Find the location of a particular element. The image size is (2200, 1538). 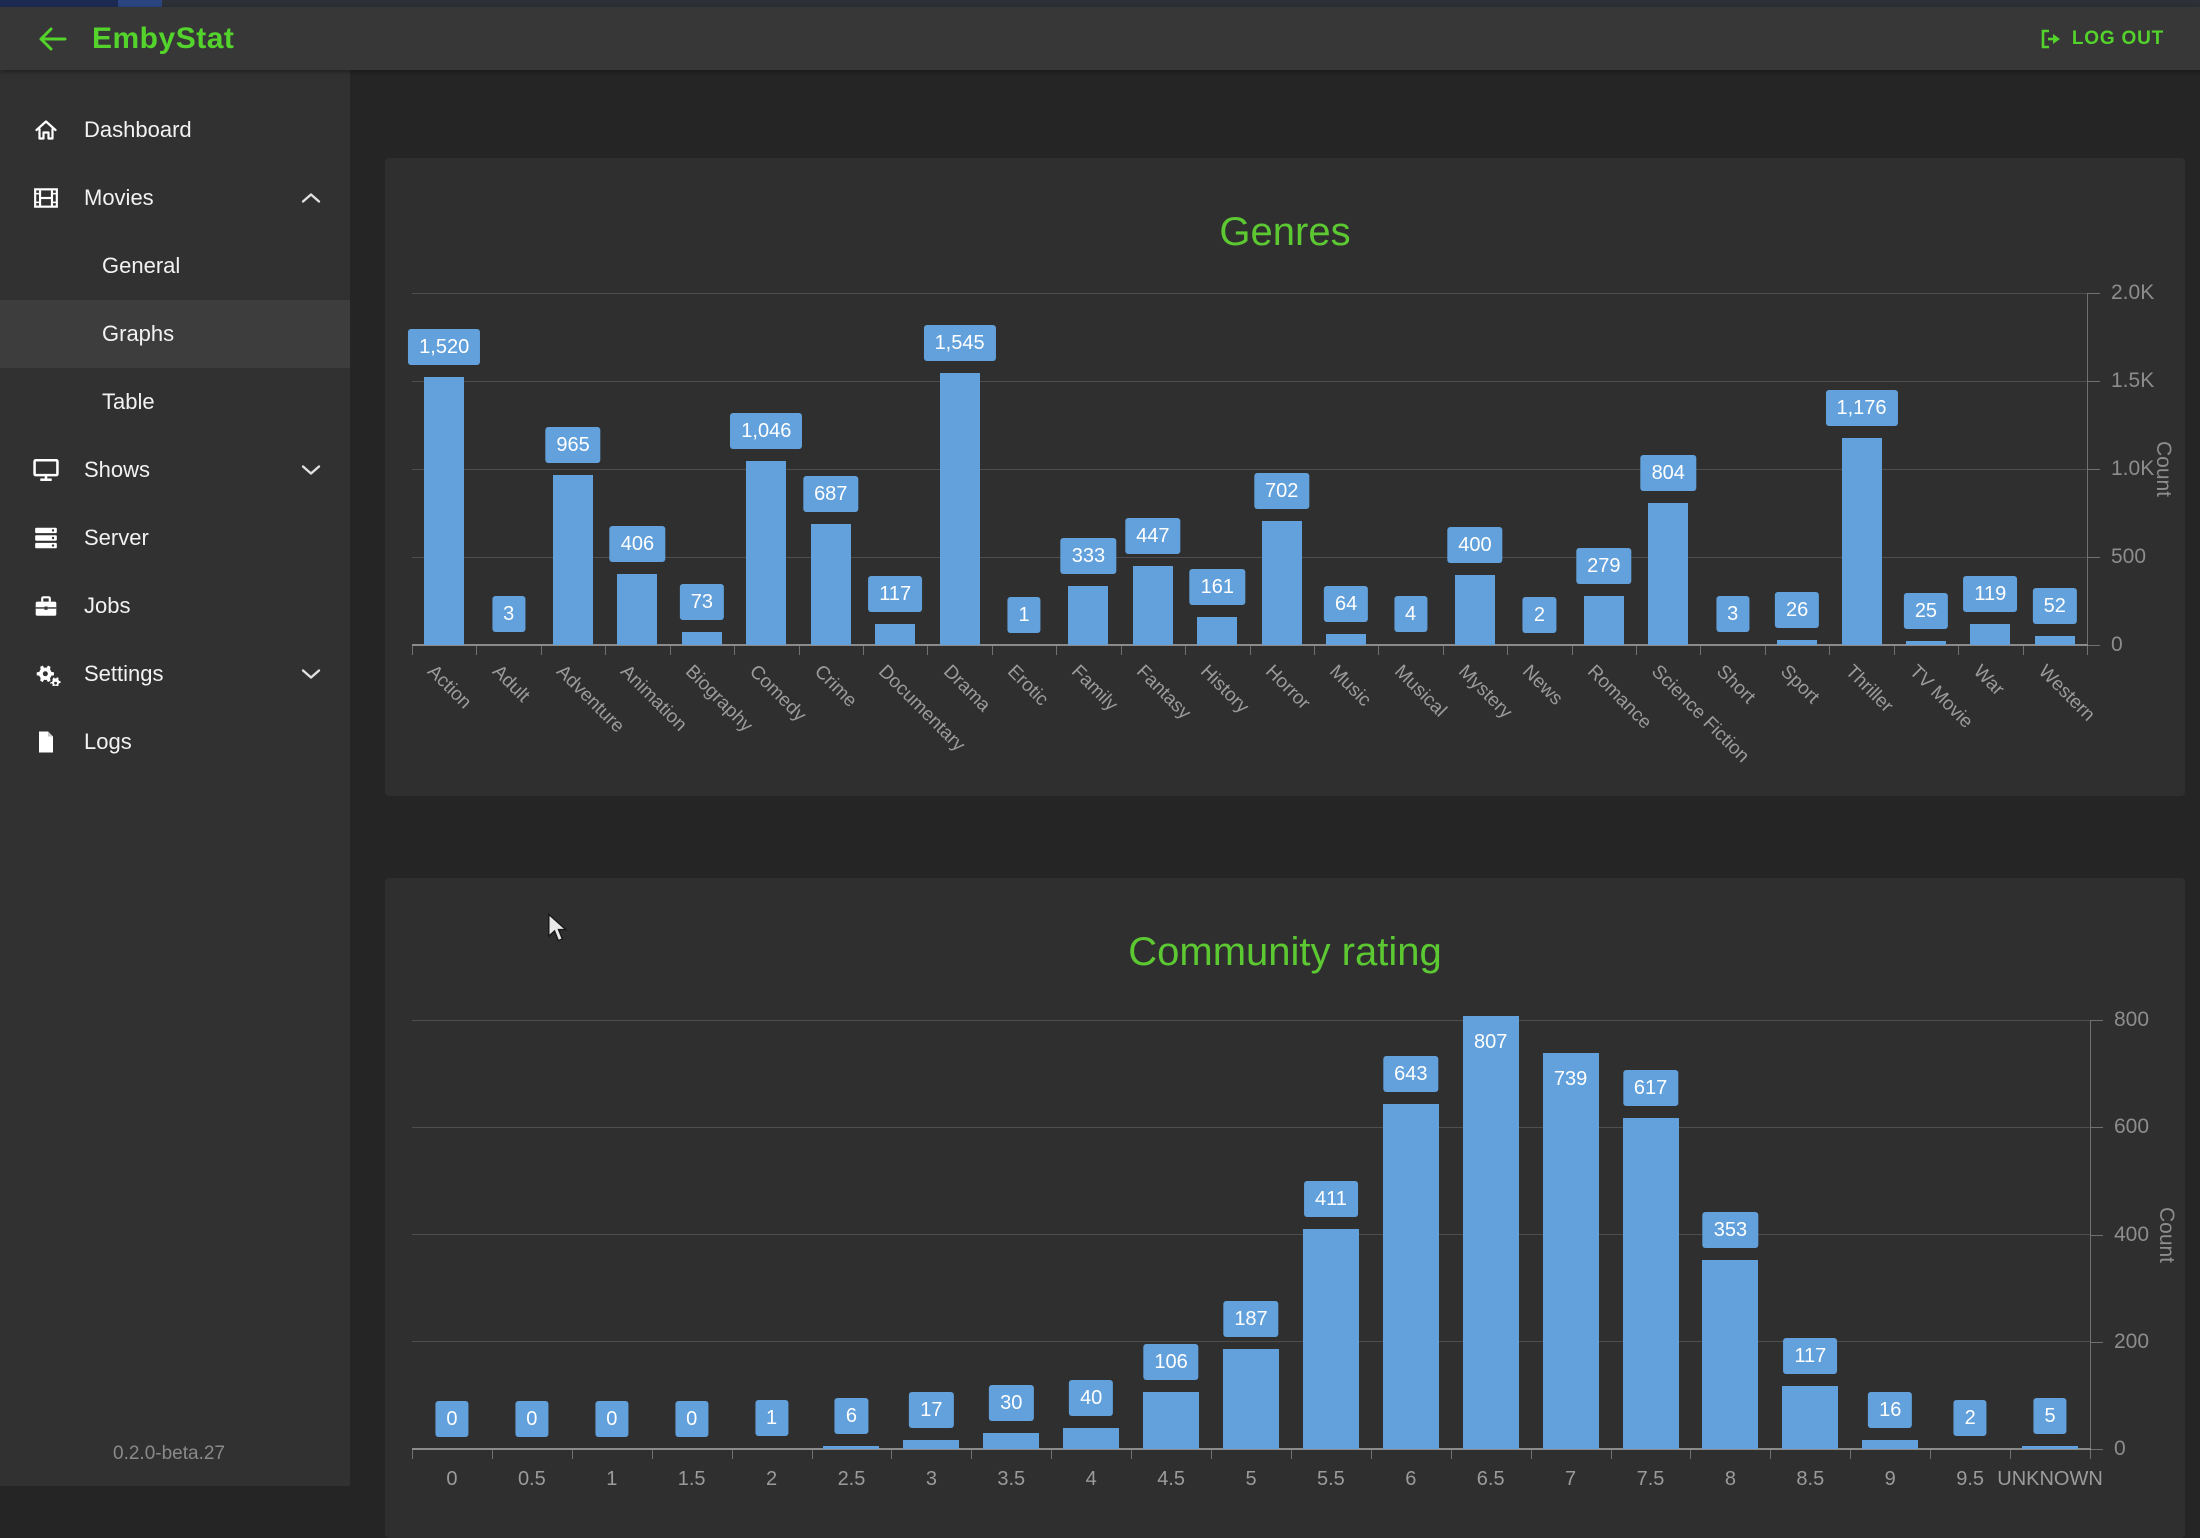

sidebar-item-table: Table is located at coordinates (175, 402).